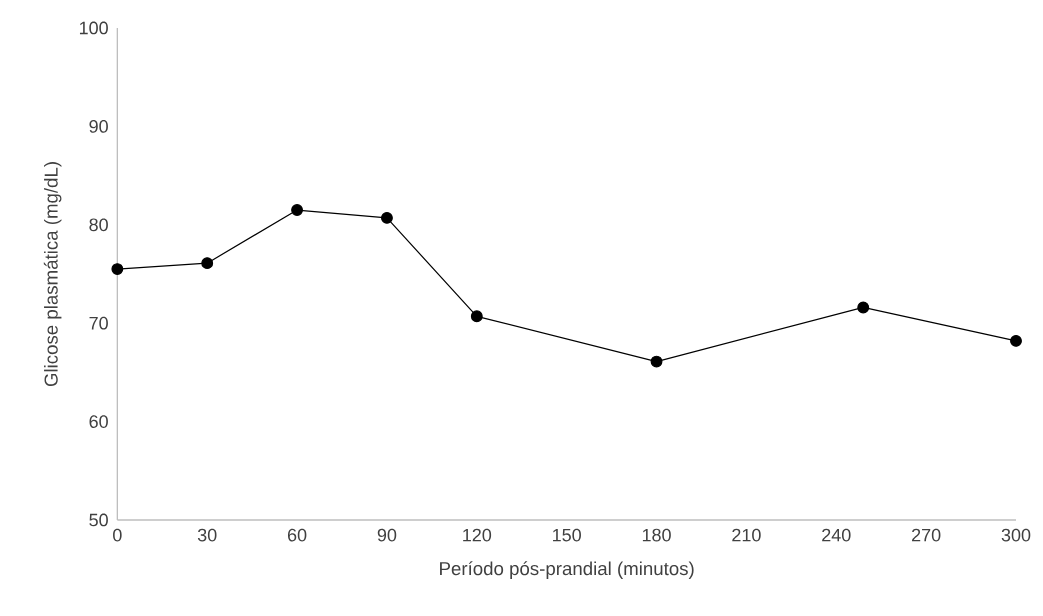 The image size is (1043, 616). I want to click on y-tick-label: 80, so click(98, 225).